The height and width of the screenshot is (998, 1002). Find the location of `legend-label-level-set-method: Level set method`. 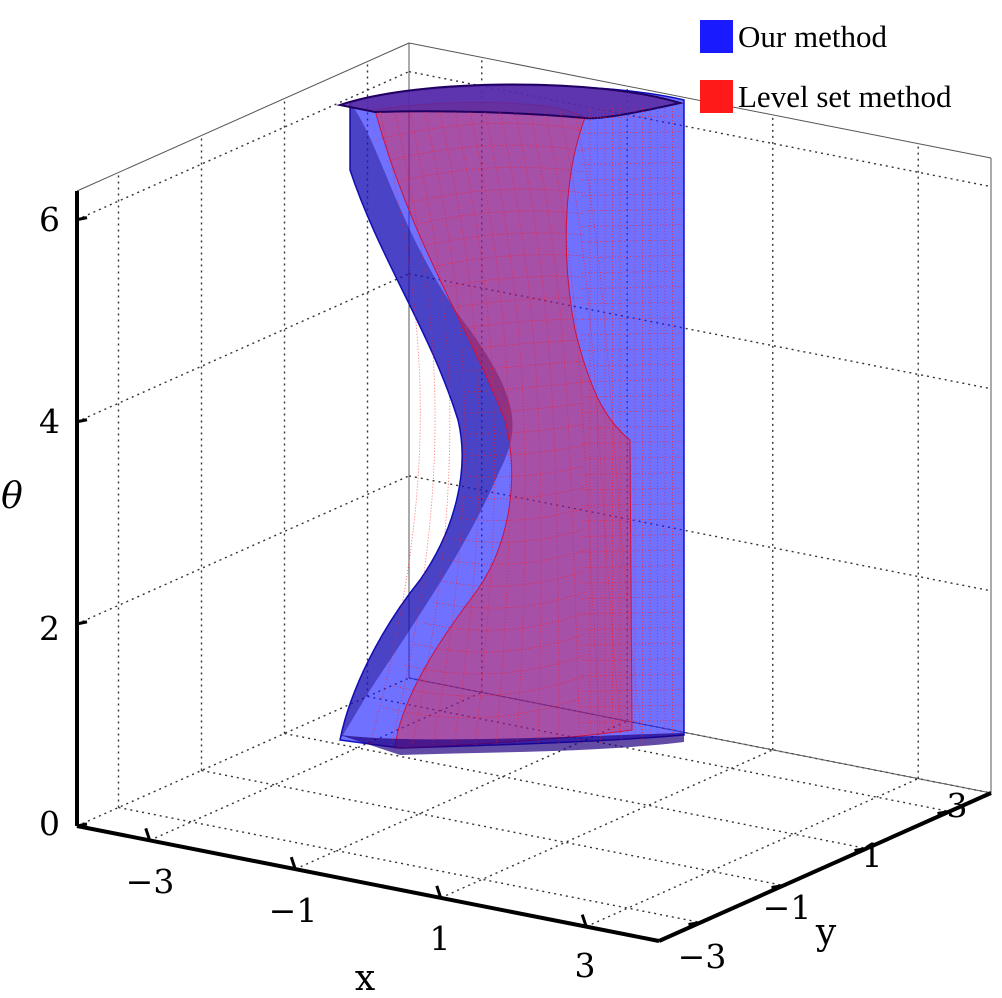

legend-label-level-set-method: Level set method is located at coordinates (845, 96).